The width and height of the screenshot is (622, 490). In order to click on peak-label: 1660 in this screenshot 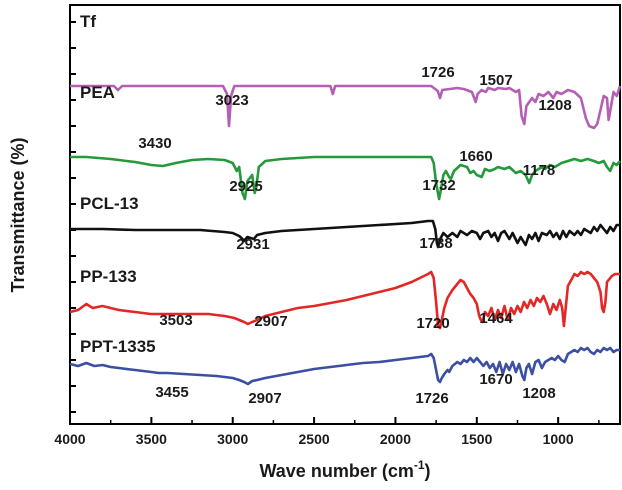, I will do `click(475, 156)`.